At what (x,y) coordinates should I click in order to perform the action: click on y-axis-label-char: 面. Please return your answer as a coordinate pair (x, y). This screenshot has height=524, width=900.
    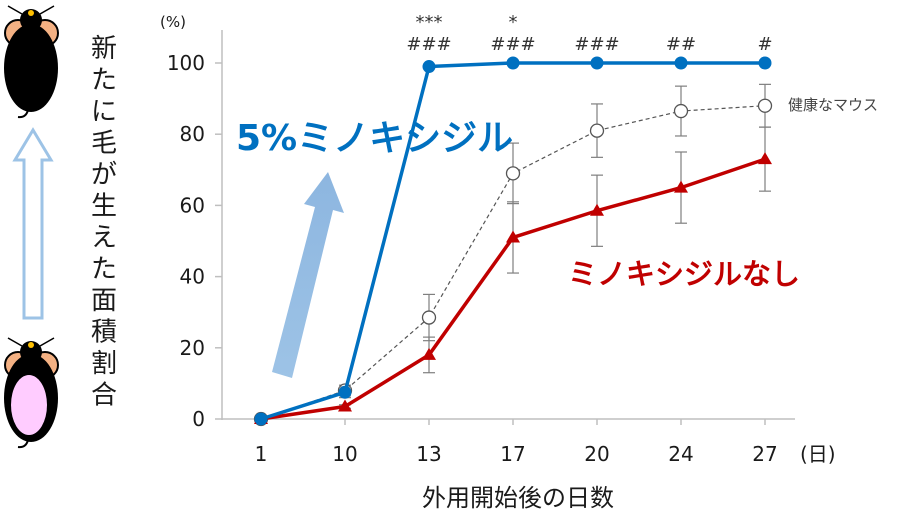
    Looking at the image, I should click on (104, 301).